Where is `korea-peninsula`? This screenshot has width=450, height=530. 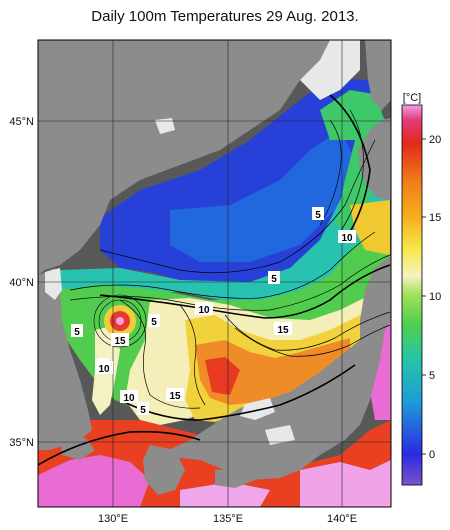 korea-peninsula is located at coordinates (65, 359).